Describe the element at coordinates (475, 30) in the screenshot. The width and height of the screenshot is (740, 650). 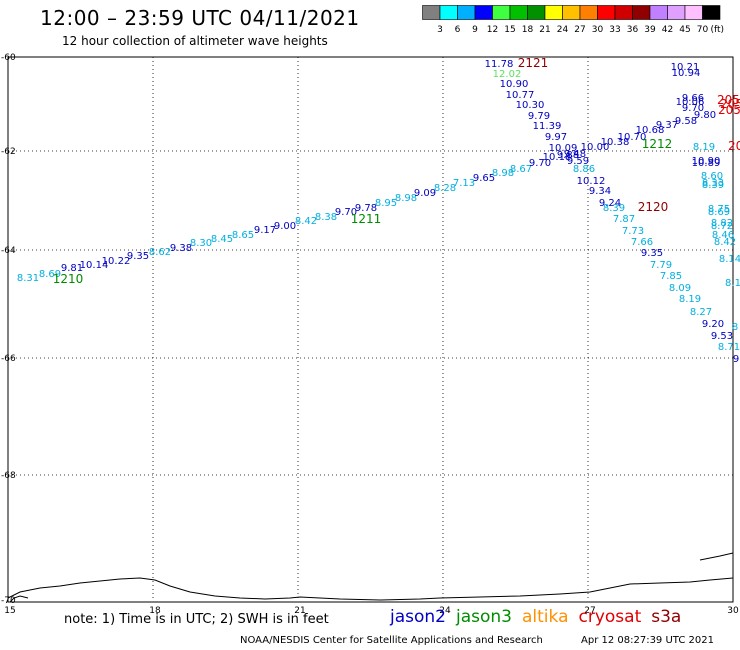
I see `legend-tick-label: 9` at that location.